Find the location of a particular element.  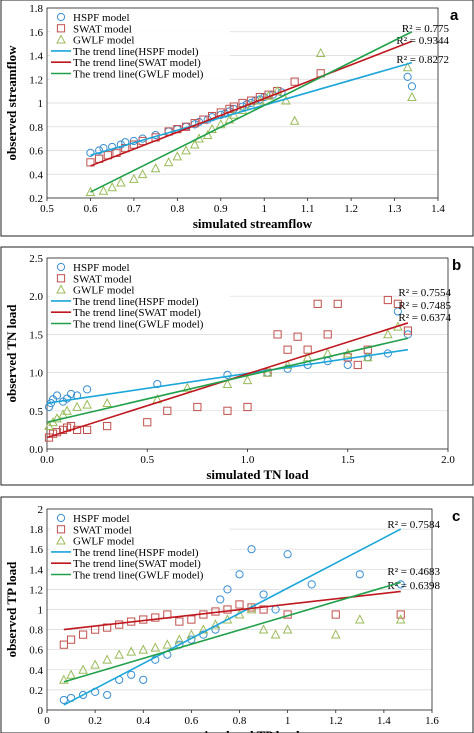

x-tick-label: 0.0 is located at coordinates (47, 460).